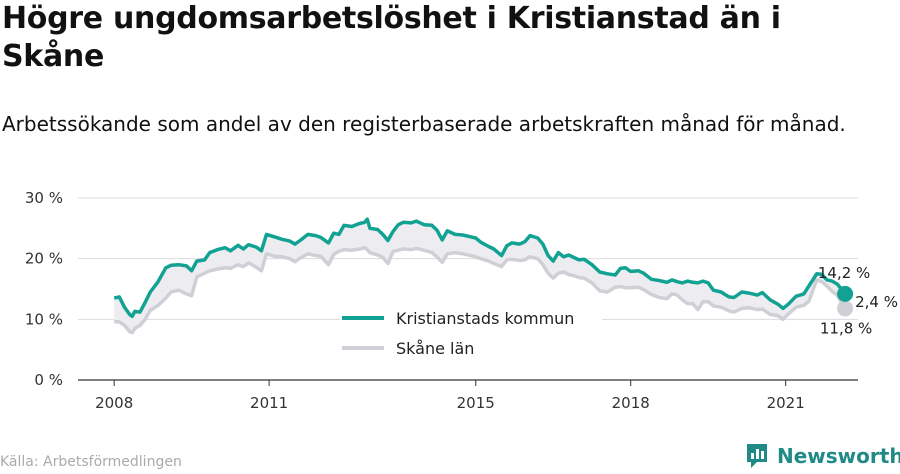 The width and height of the screenshot is (900, 474). I want to click on x-tick-label: 2015, so click(476, 403).